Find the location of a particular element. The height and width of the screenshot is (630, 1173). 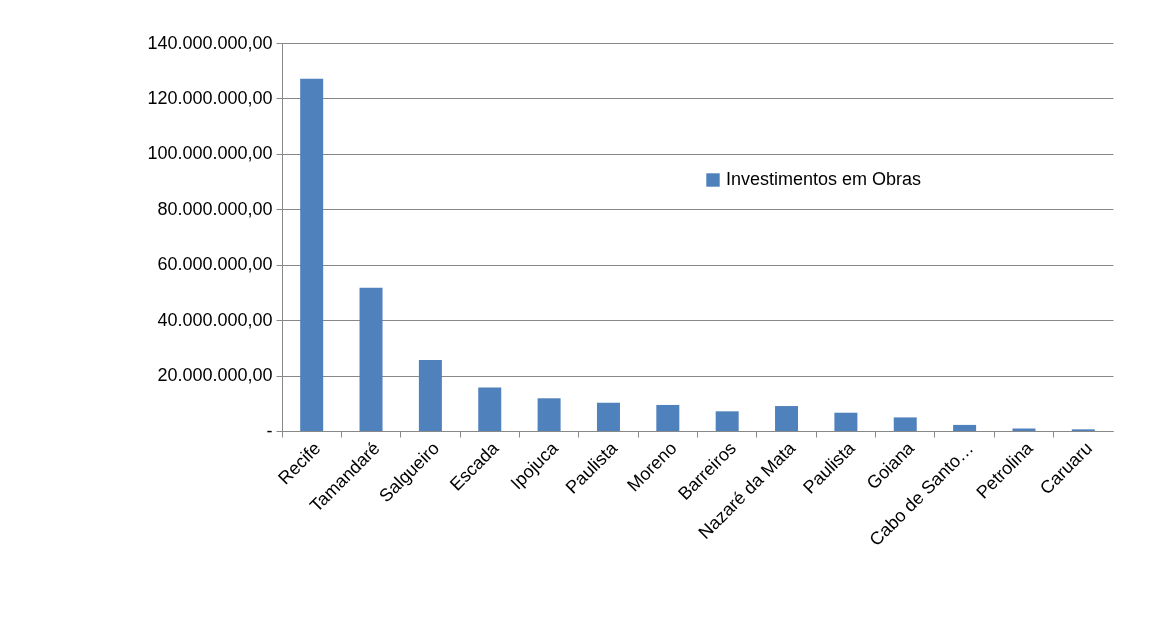

y-tick-label: - is located at coordinates (269, 430).